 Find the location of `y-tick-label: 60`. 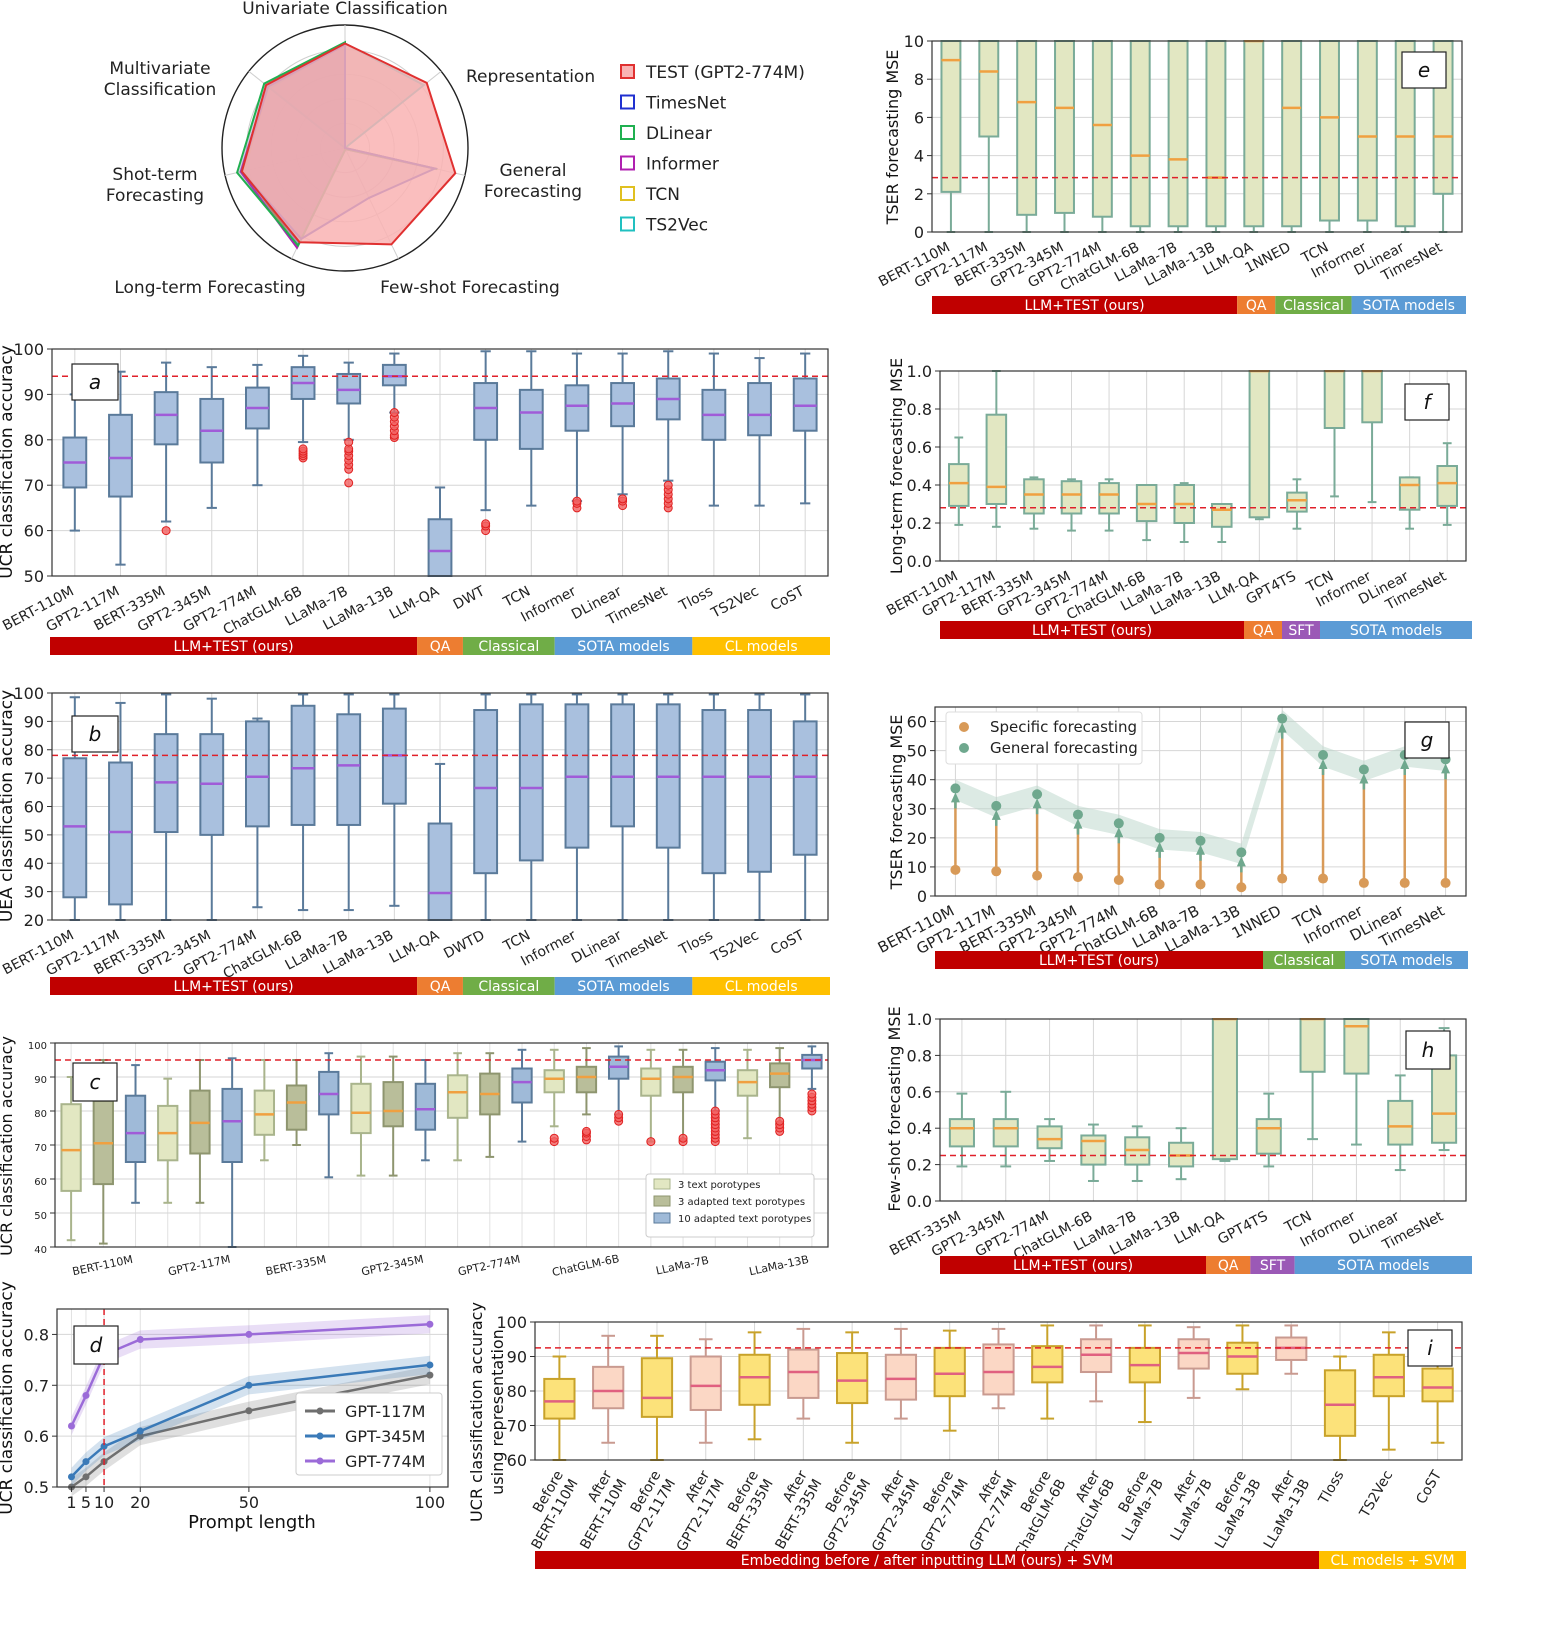

y-tick-label: 60 is located at coordinates (517, 1460).